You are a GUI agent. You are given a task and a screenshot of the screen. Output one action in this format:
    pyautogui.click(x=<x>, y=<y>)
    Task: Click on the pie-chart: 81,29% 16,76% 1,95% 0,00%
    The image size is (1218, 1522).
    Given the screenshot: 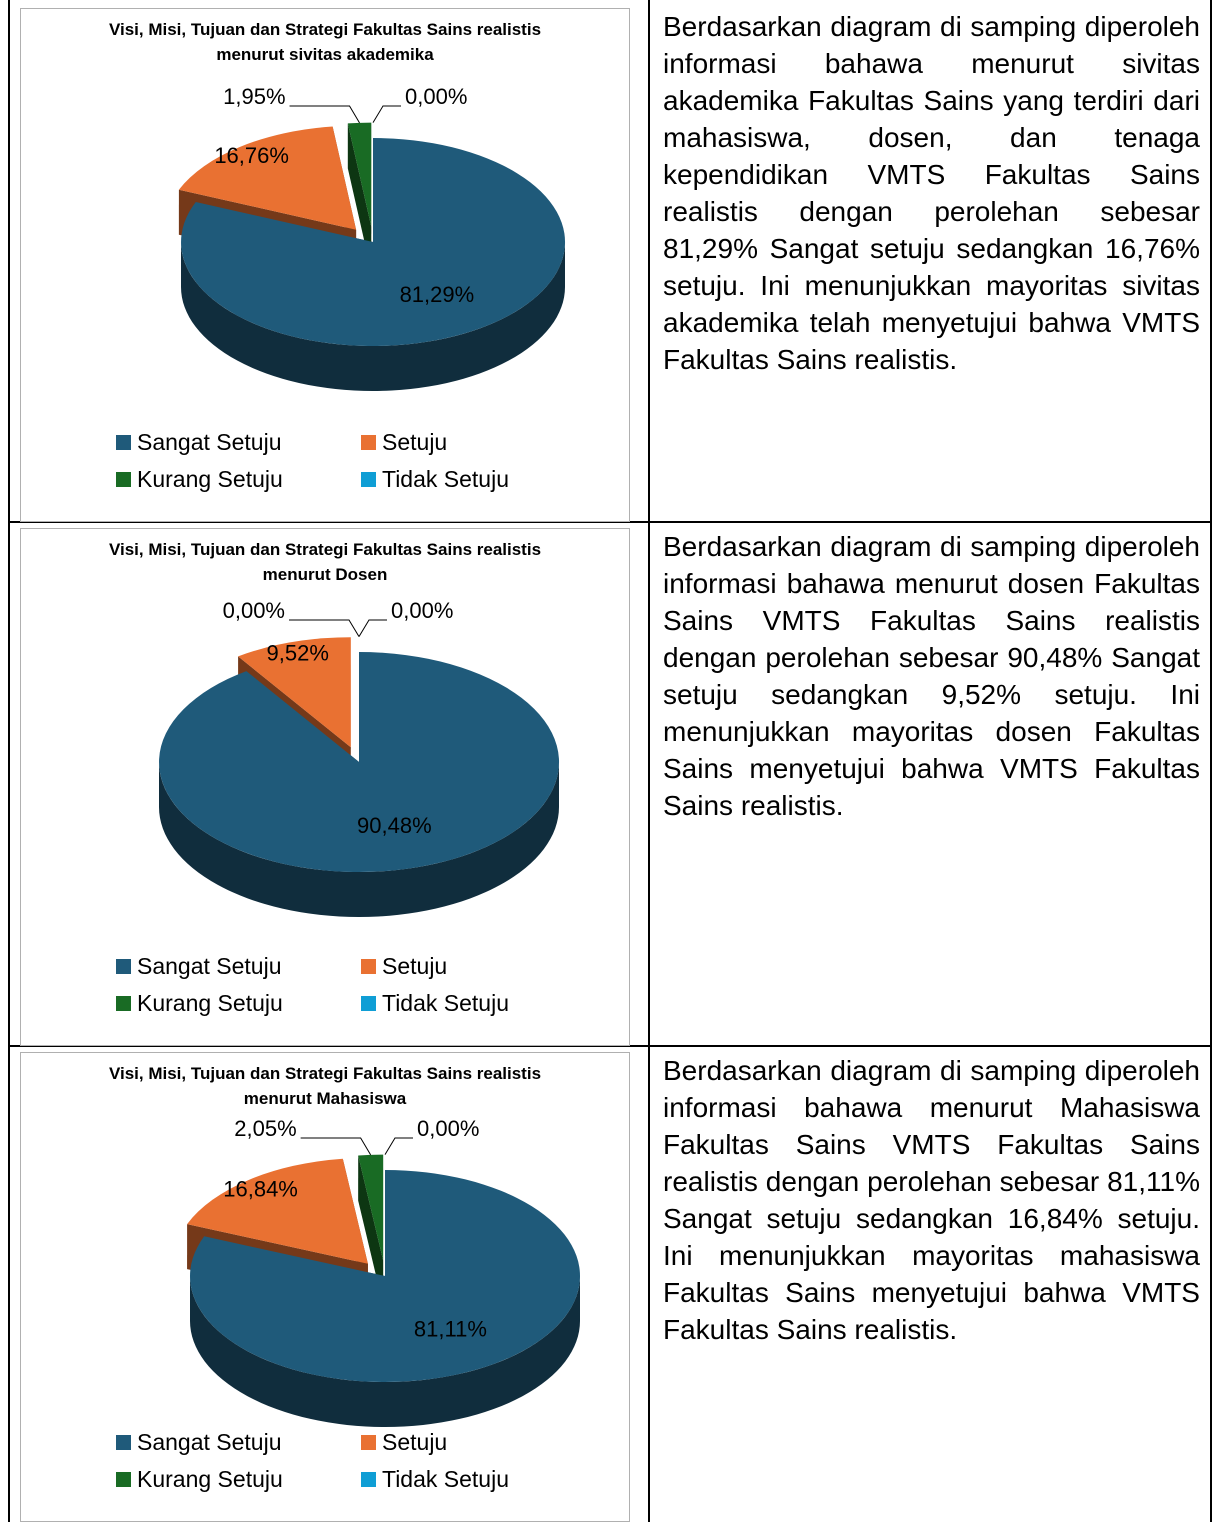 What is the action you would take?
    pyautogui.click(x=372, y=237)
    